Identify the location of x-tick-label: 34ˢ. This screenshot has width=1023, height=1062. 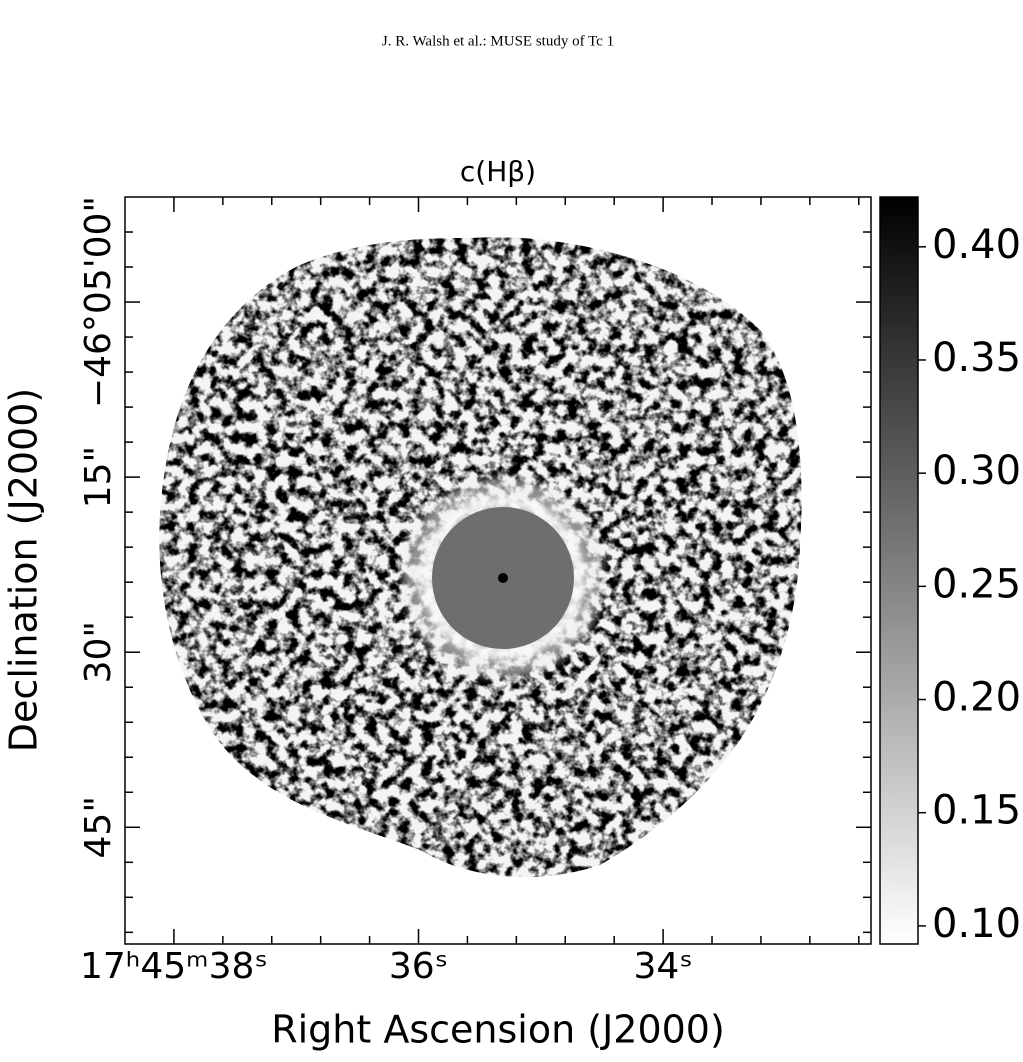
(662, 966).